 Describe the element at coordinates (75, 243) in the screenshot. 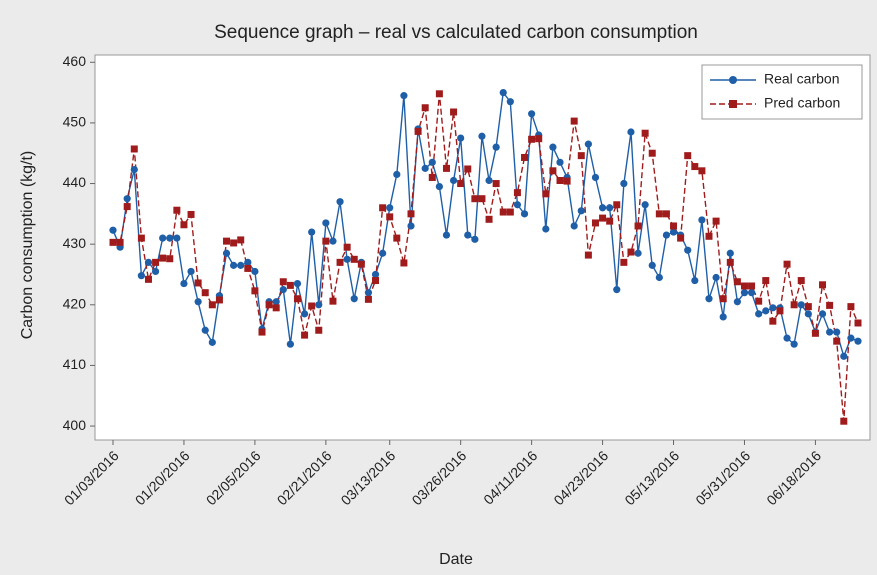

I see `y-tick-label: 430` at that location.